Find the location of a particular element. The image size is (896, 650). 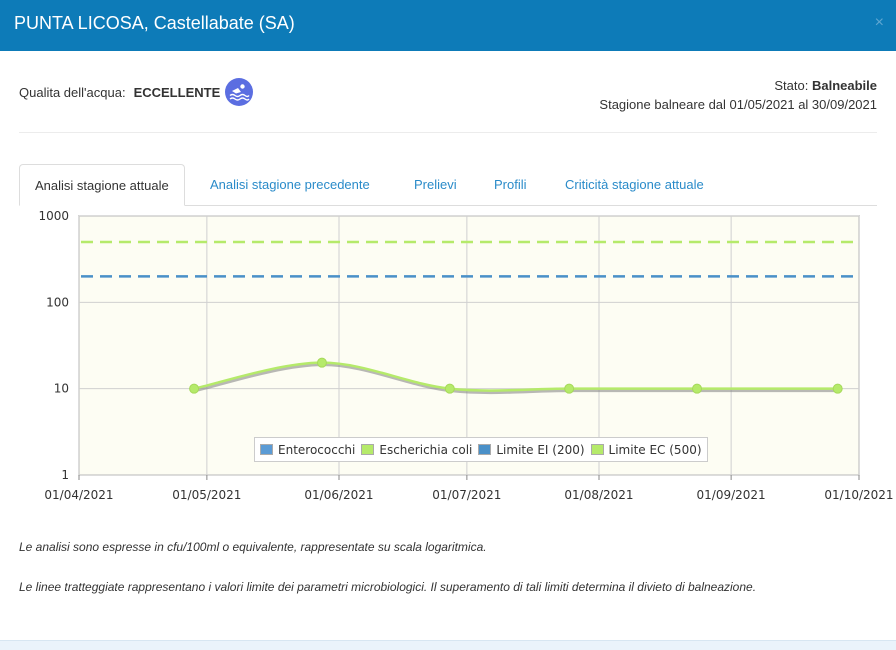

legend-item: Limite EI (200) is located at coordinates (531, 449).